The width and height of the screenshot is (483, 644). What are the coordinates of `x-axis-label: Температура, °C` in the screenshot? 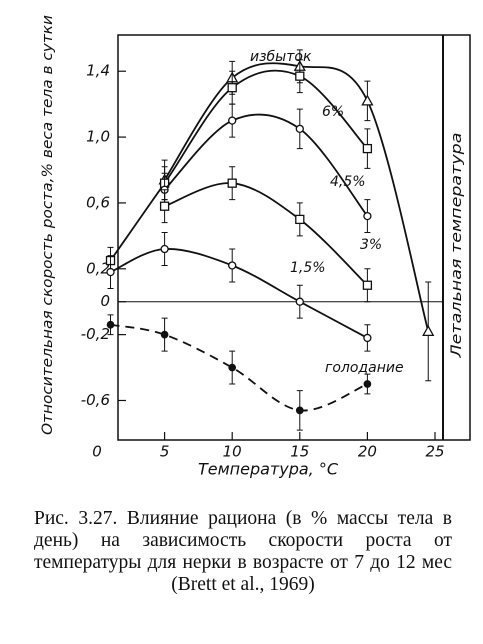 It's located at (268, 469).